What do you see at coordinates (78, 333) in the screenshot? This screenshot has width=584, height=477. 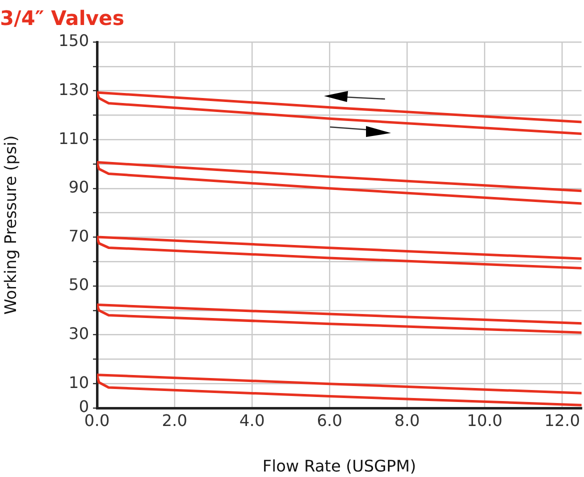 I see `y-tick-label: 30` at bounding box center [78, 333].